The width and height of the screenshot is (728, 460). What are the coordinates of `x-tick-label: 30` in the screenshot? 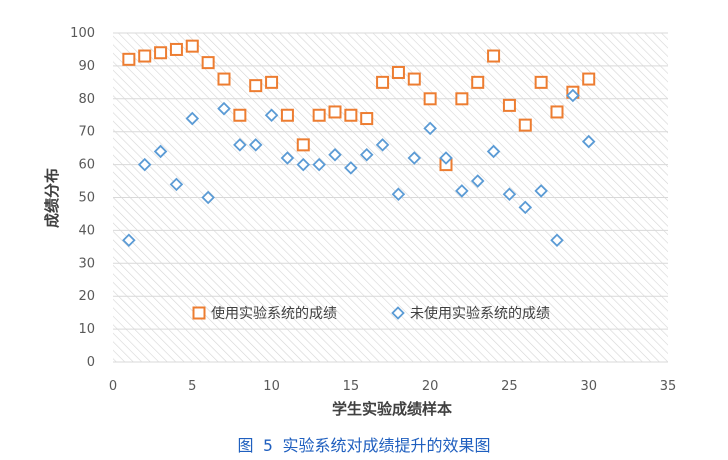 It's located at (588, 386).